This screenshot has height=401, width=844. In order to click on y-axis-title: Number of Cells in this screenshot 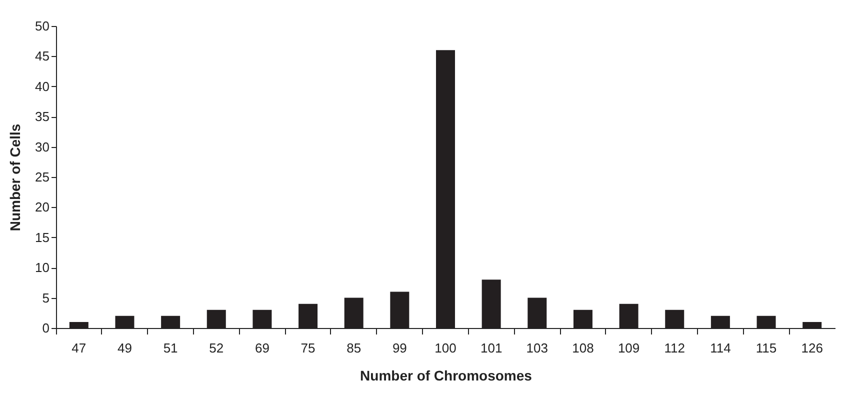, I will do `click(15, 178)`.